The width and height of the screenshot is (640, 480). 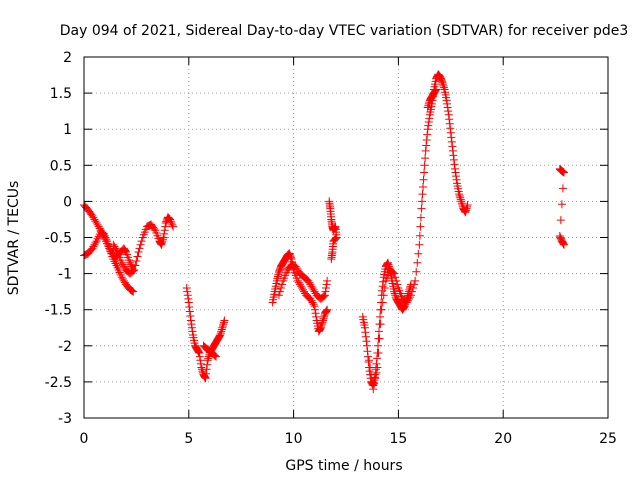 I want to click on series-track-h, so click(x=333, y=230).